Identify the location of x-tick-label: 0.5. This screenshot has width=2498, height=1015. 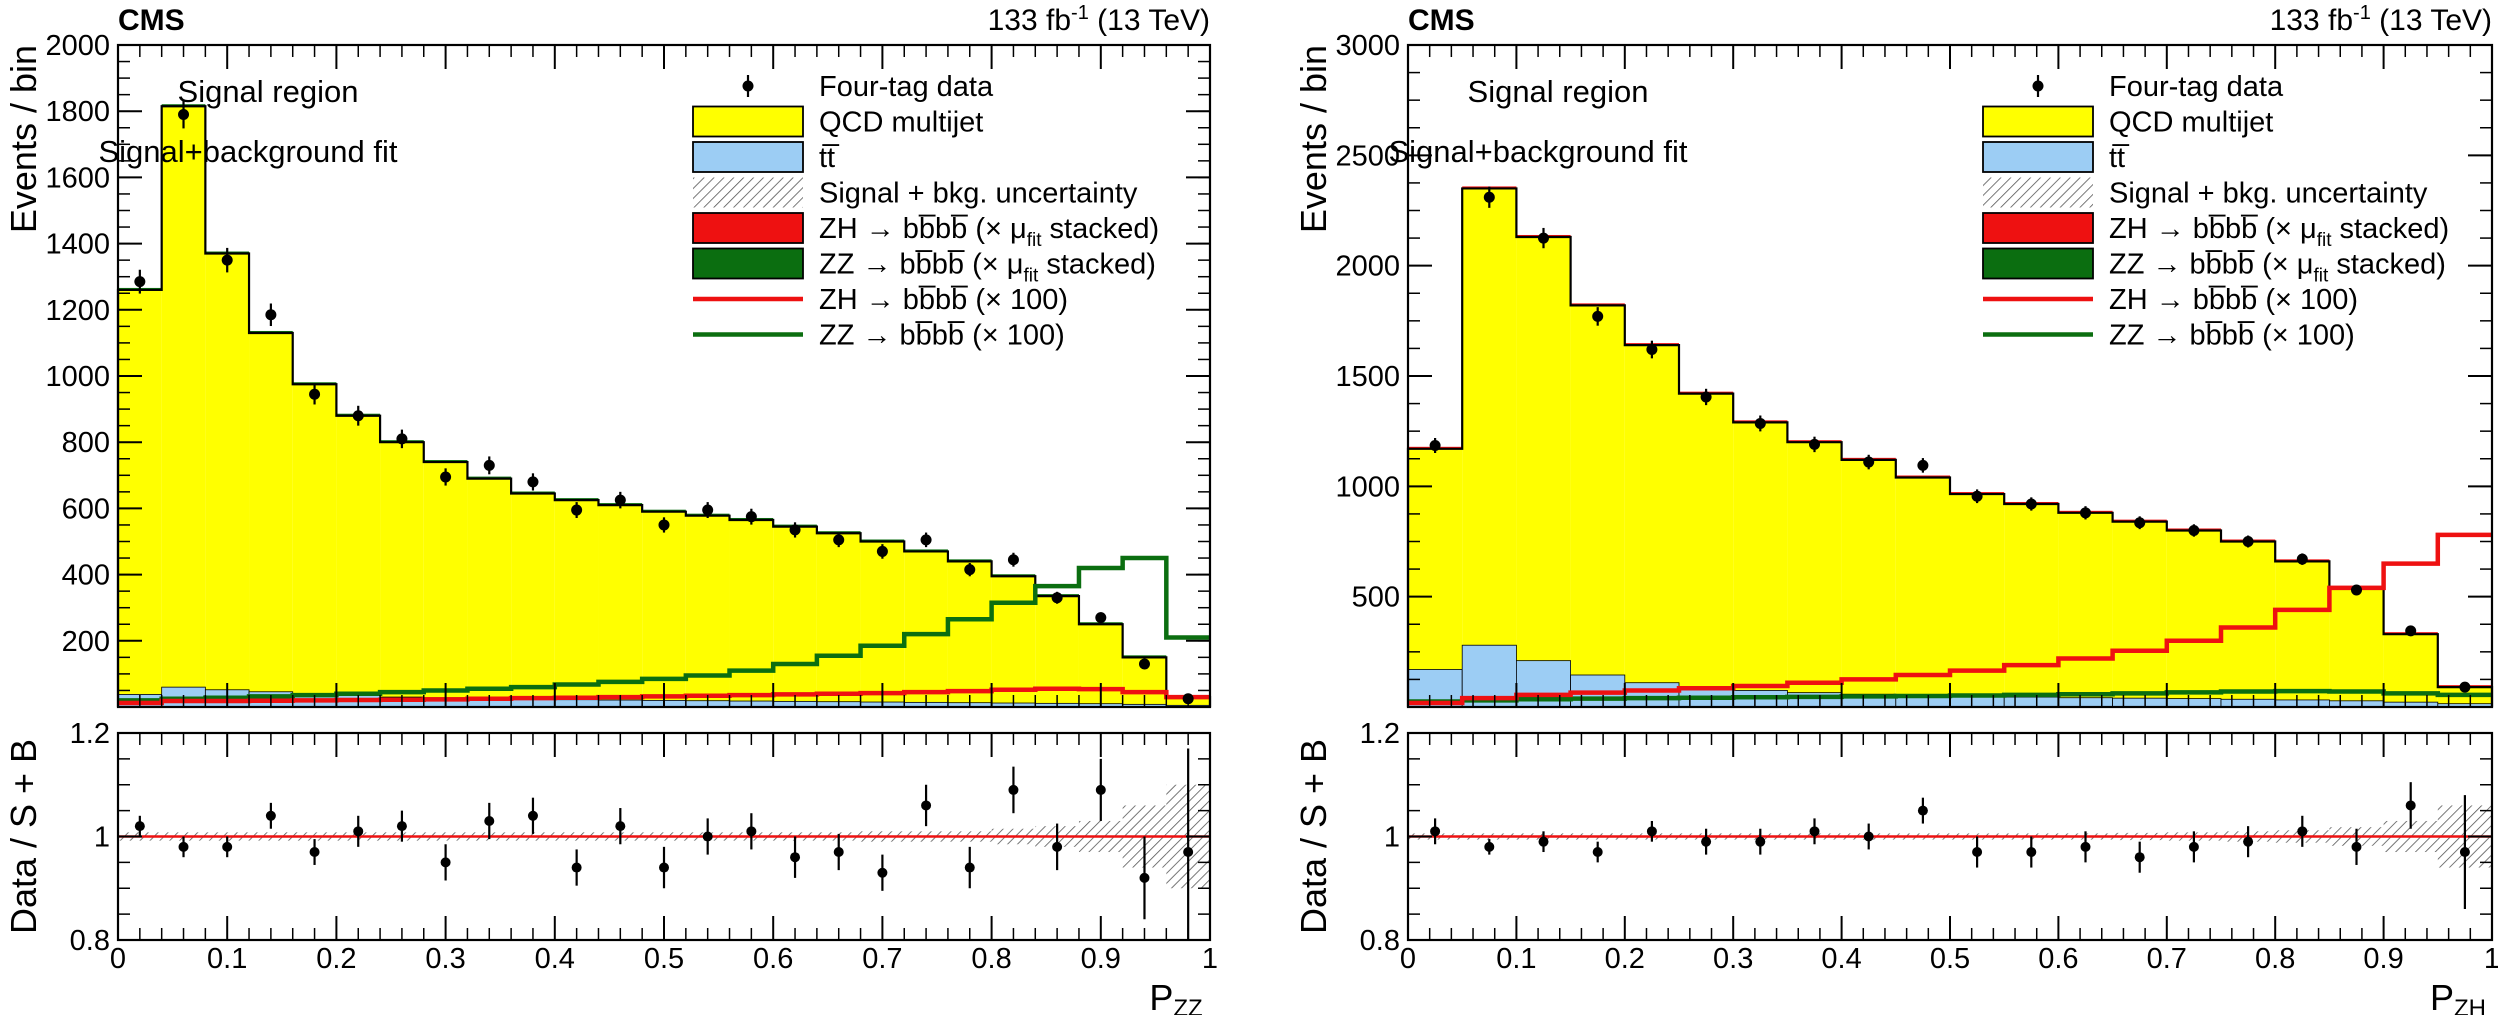
(1950, 959).